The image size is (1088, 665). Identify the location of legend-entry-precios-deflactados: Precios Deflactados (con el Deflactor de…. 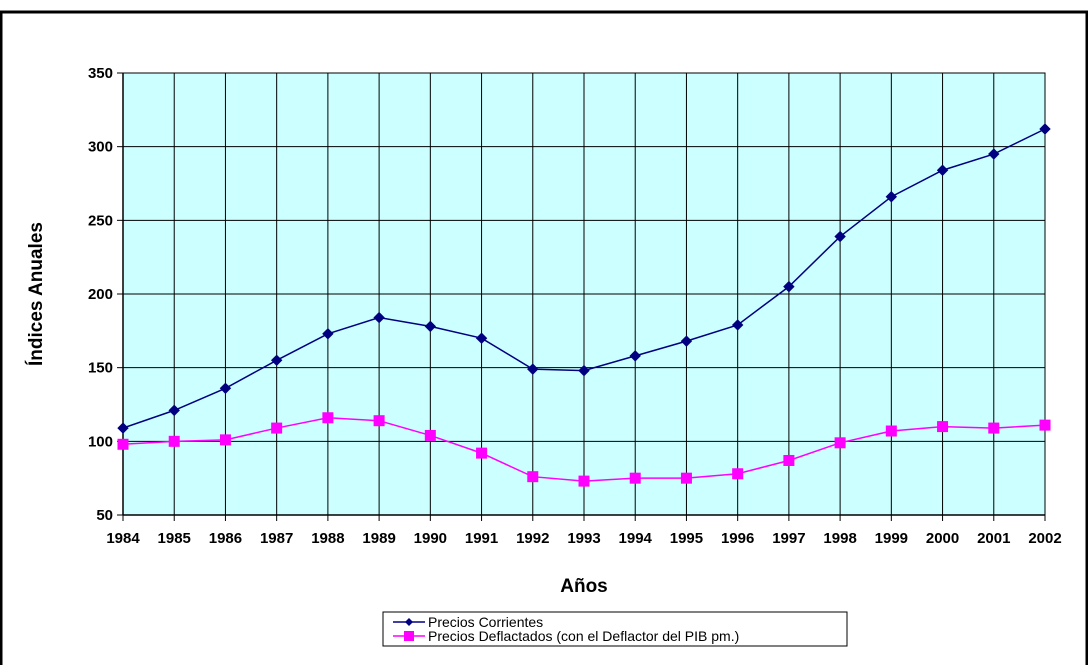
(566, 636).